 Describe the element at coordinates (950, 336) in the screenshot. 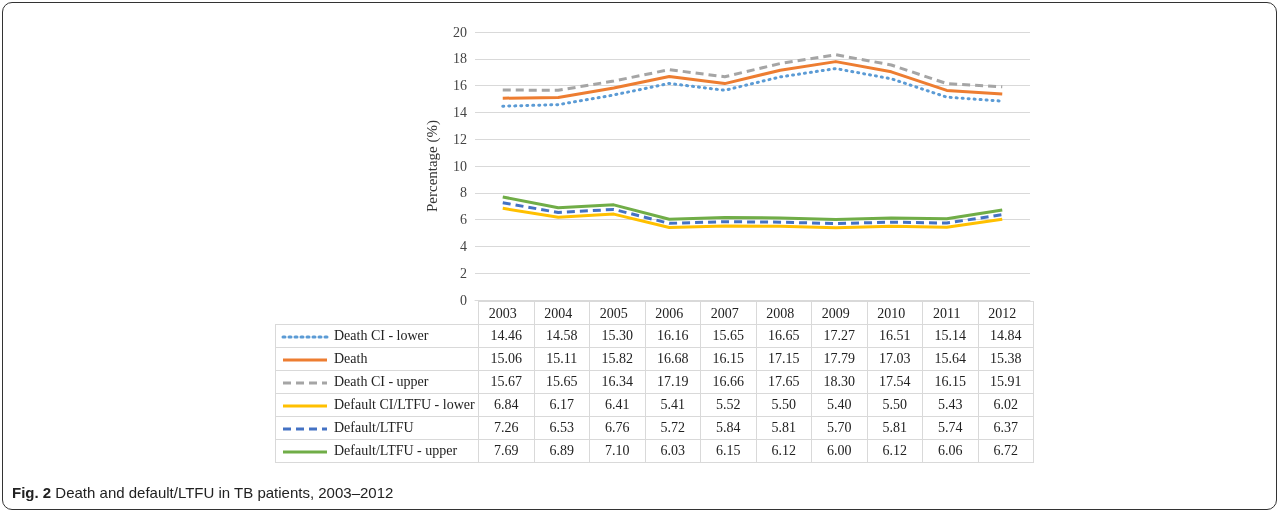

I see `data-label: 15.14` at that location.